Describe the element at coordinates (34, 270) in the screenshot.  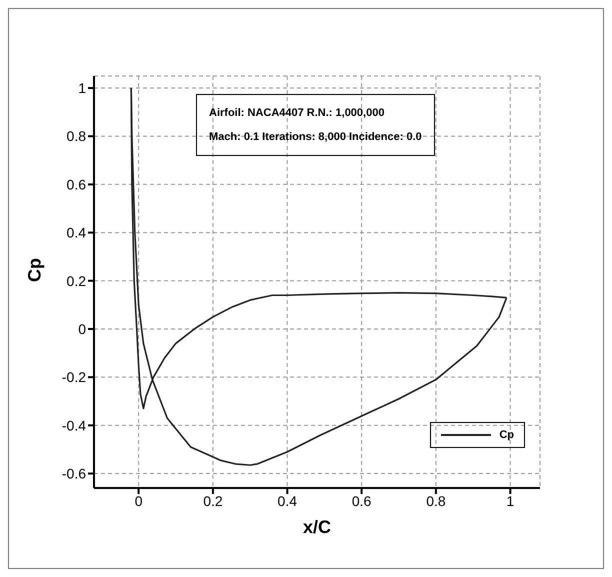
I see `y-axis-title: Cp` at that location.